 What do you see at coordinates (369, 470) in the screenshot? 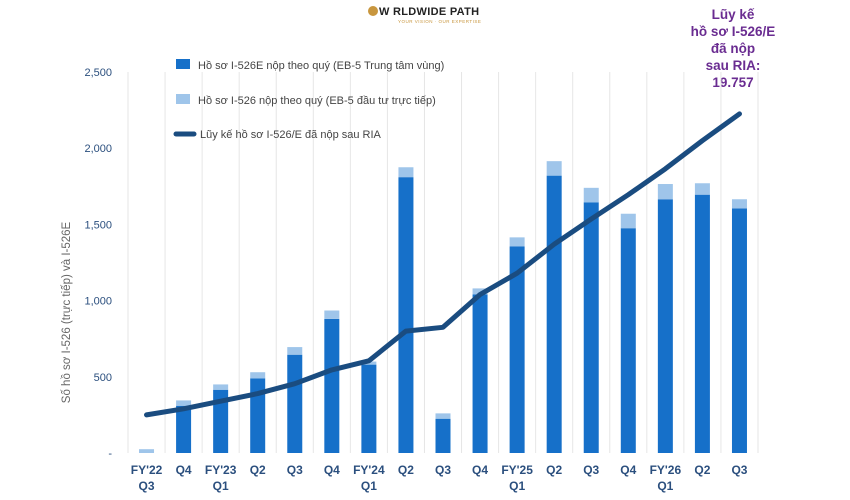
I see `x-tick-fy: FY'24` at bounding box center [369, 470].